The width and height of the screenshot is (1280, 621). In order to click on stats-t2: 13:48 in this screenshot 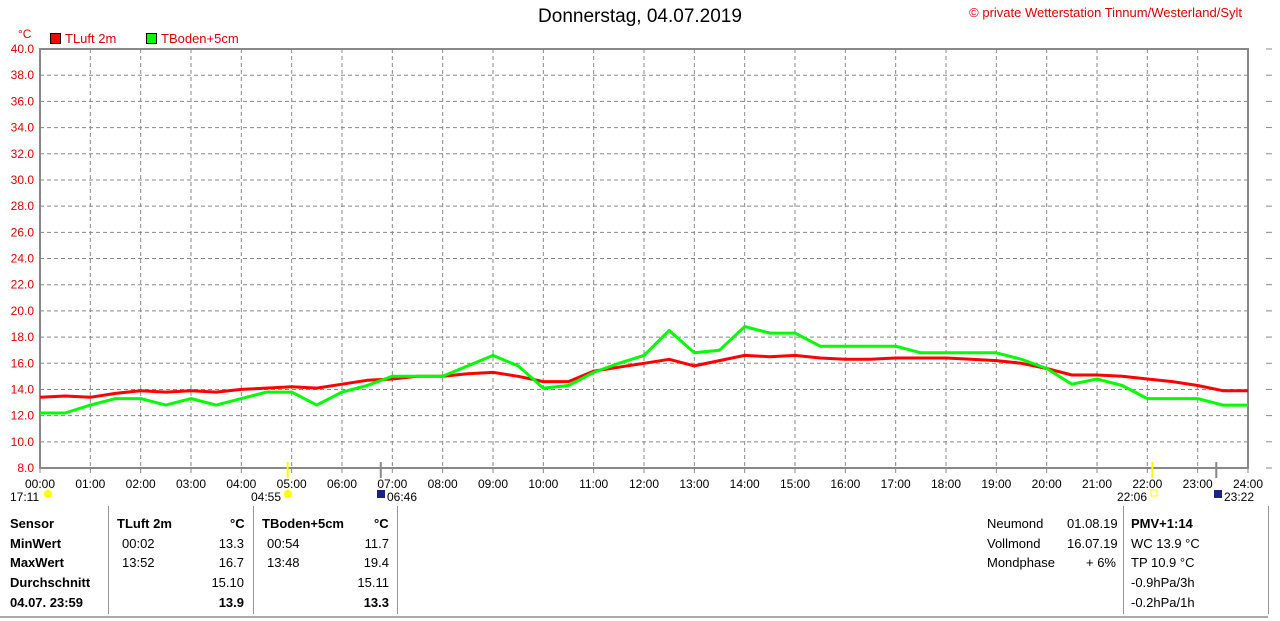, I will do `click(283, 562)`.